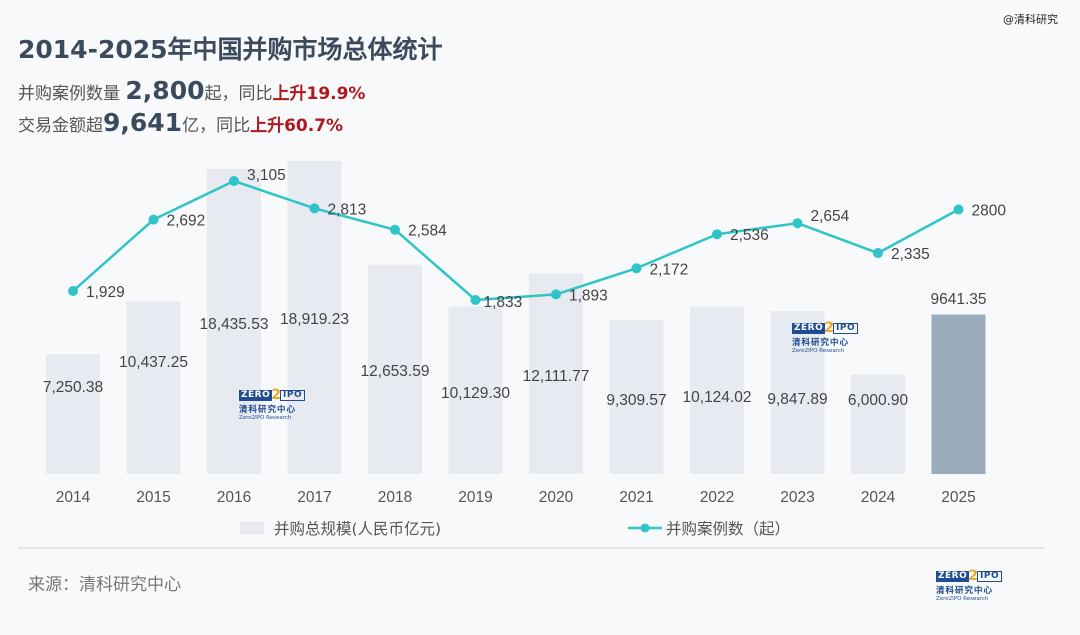  Describe the element at coordinates (395, 497) in the screenshot. I see `x-tick-label: 2018` at that location.